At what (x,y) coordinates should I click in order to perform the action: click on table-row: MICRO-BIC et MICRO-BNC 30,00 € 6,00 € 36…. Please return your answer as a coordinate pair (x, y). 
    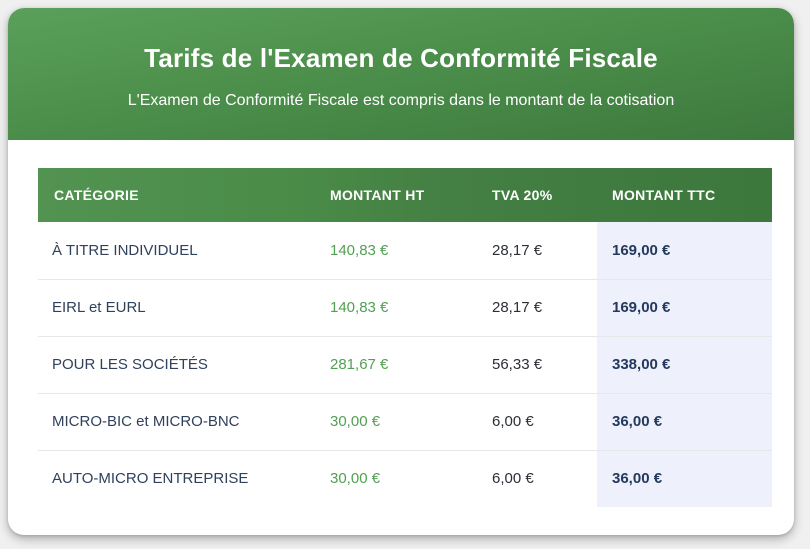
    Looking at the image, I should click on (405, 422).